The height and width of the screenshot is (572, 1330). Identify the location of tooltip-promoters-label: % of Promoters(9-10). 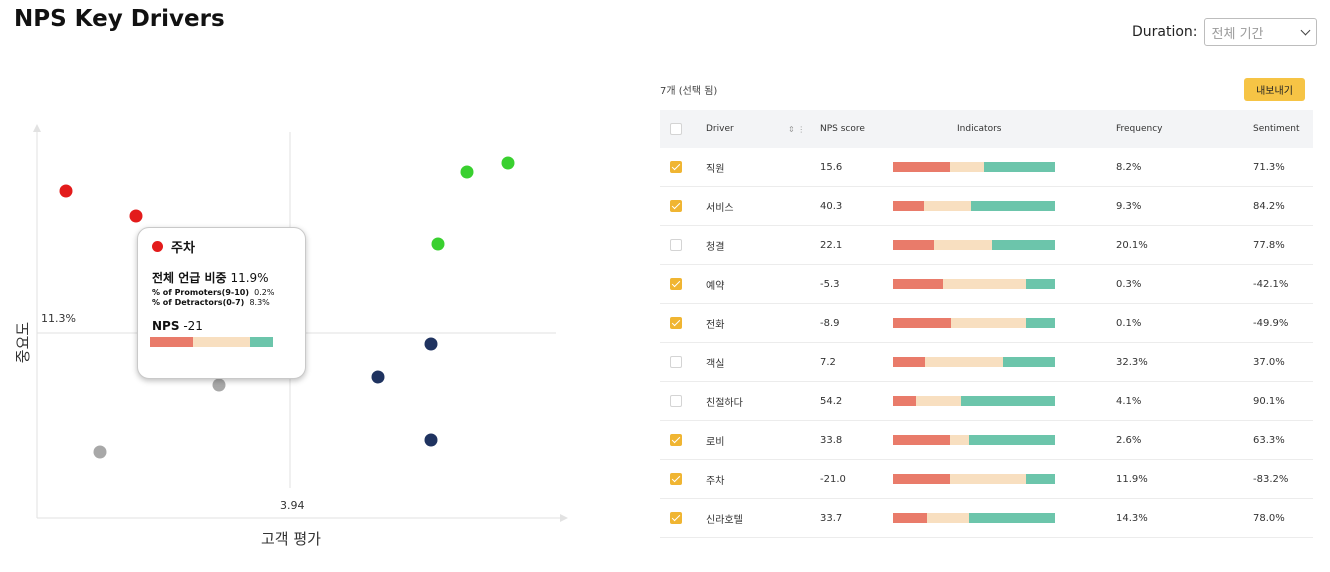
(200, 292).